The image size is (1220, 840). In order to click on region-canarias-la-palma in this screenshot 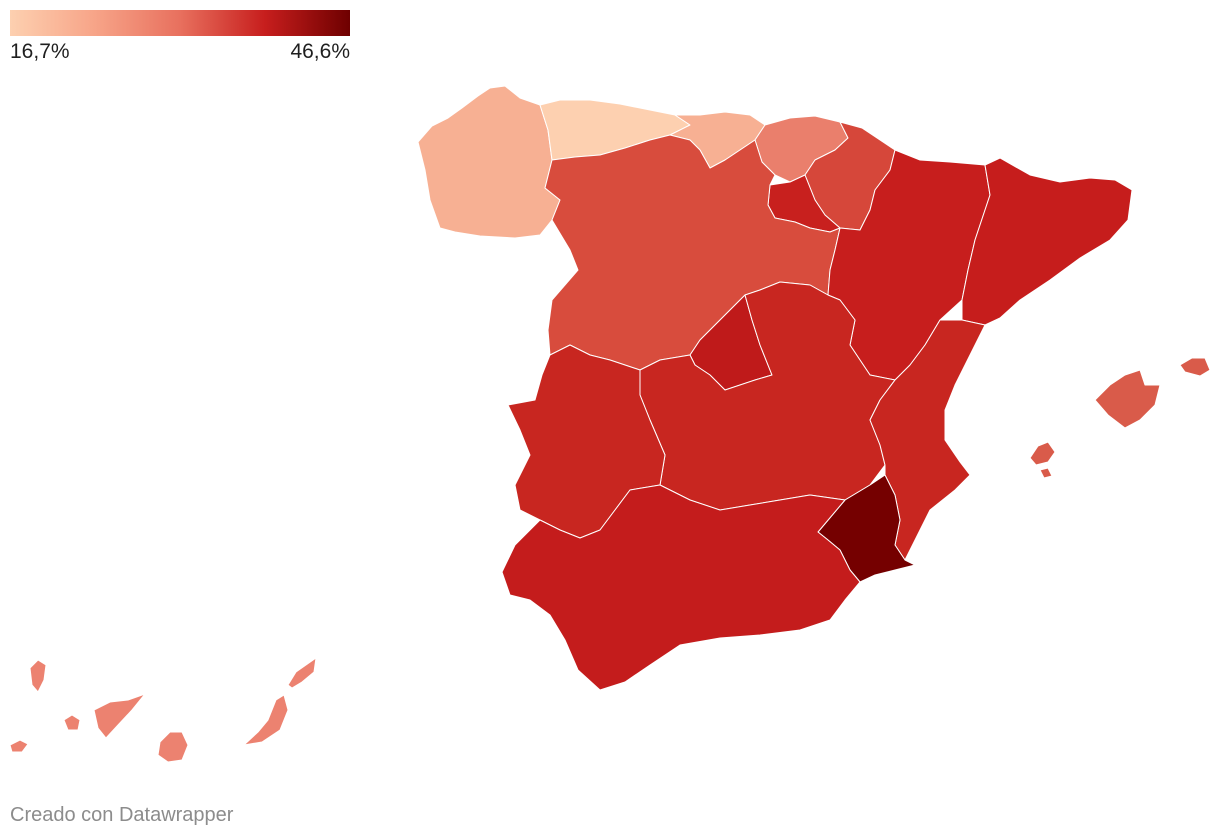, I will do `click(38, 676)`.